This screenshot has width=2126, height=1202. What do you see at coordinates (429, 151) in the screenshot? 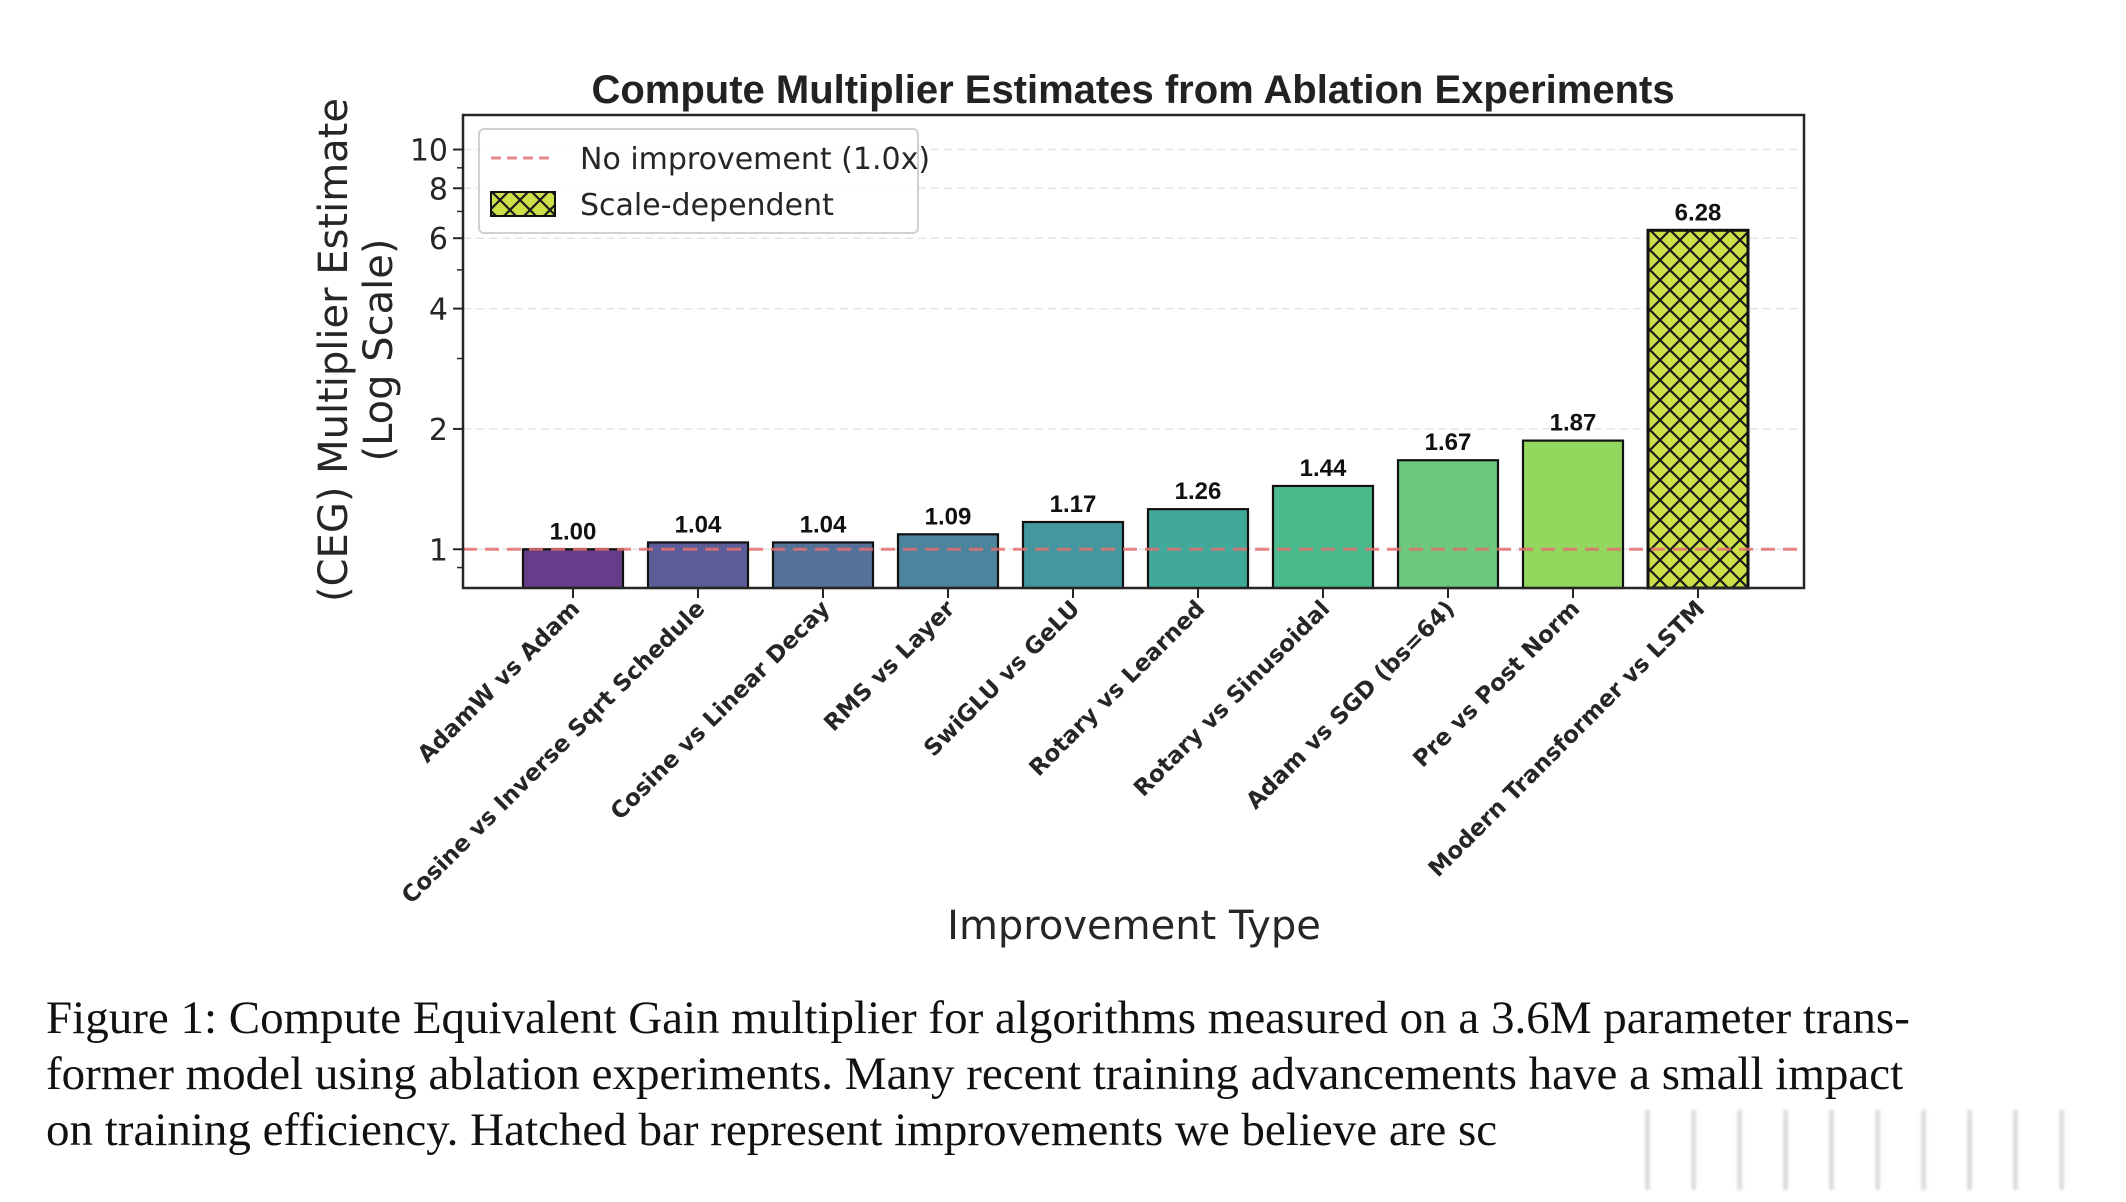
I see `y-tick-label: 10` at bounding box center [429, 151].